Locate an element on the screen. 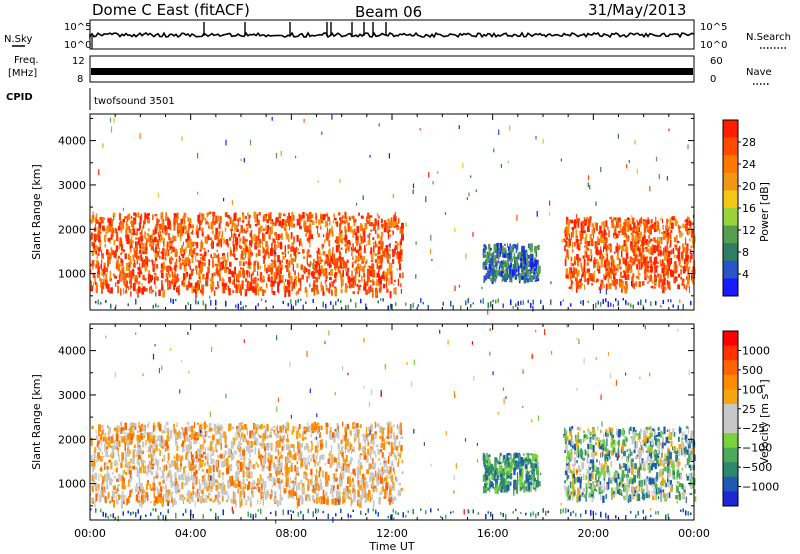 The width and height of the screenshot is (800, 554). nsky-label: N.Sky is located at coordinates (18, 39).